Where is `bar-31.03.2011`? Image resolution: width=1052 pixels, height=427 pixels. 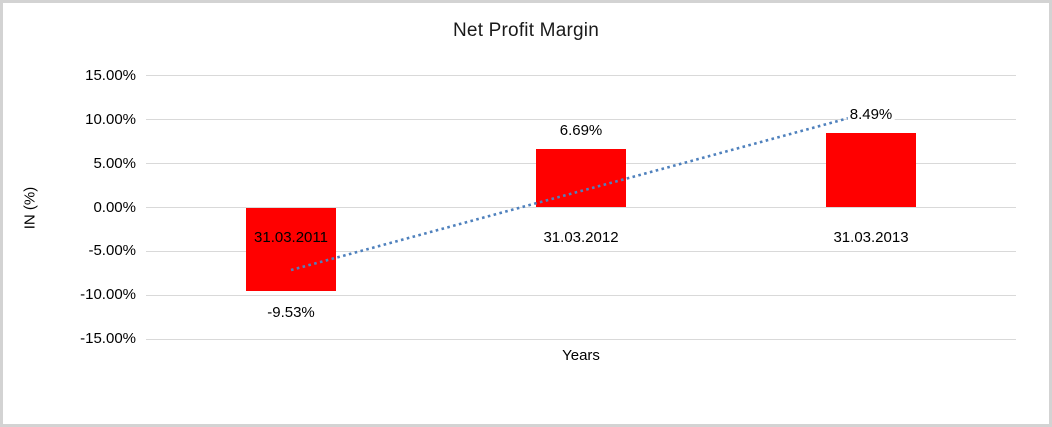
bar-31.03.2011 is located at coordinates (291, 249).